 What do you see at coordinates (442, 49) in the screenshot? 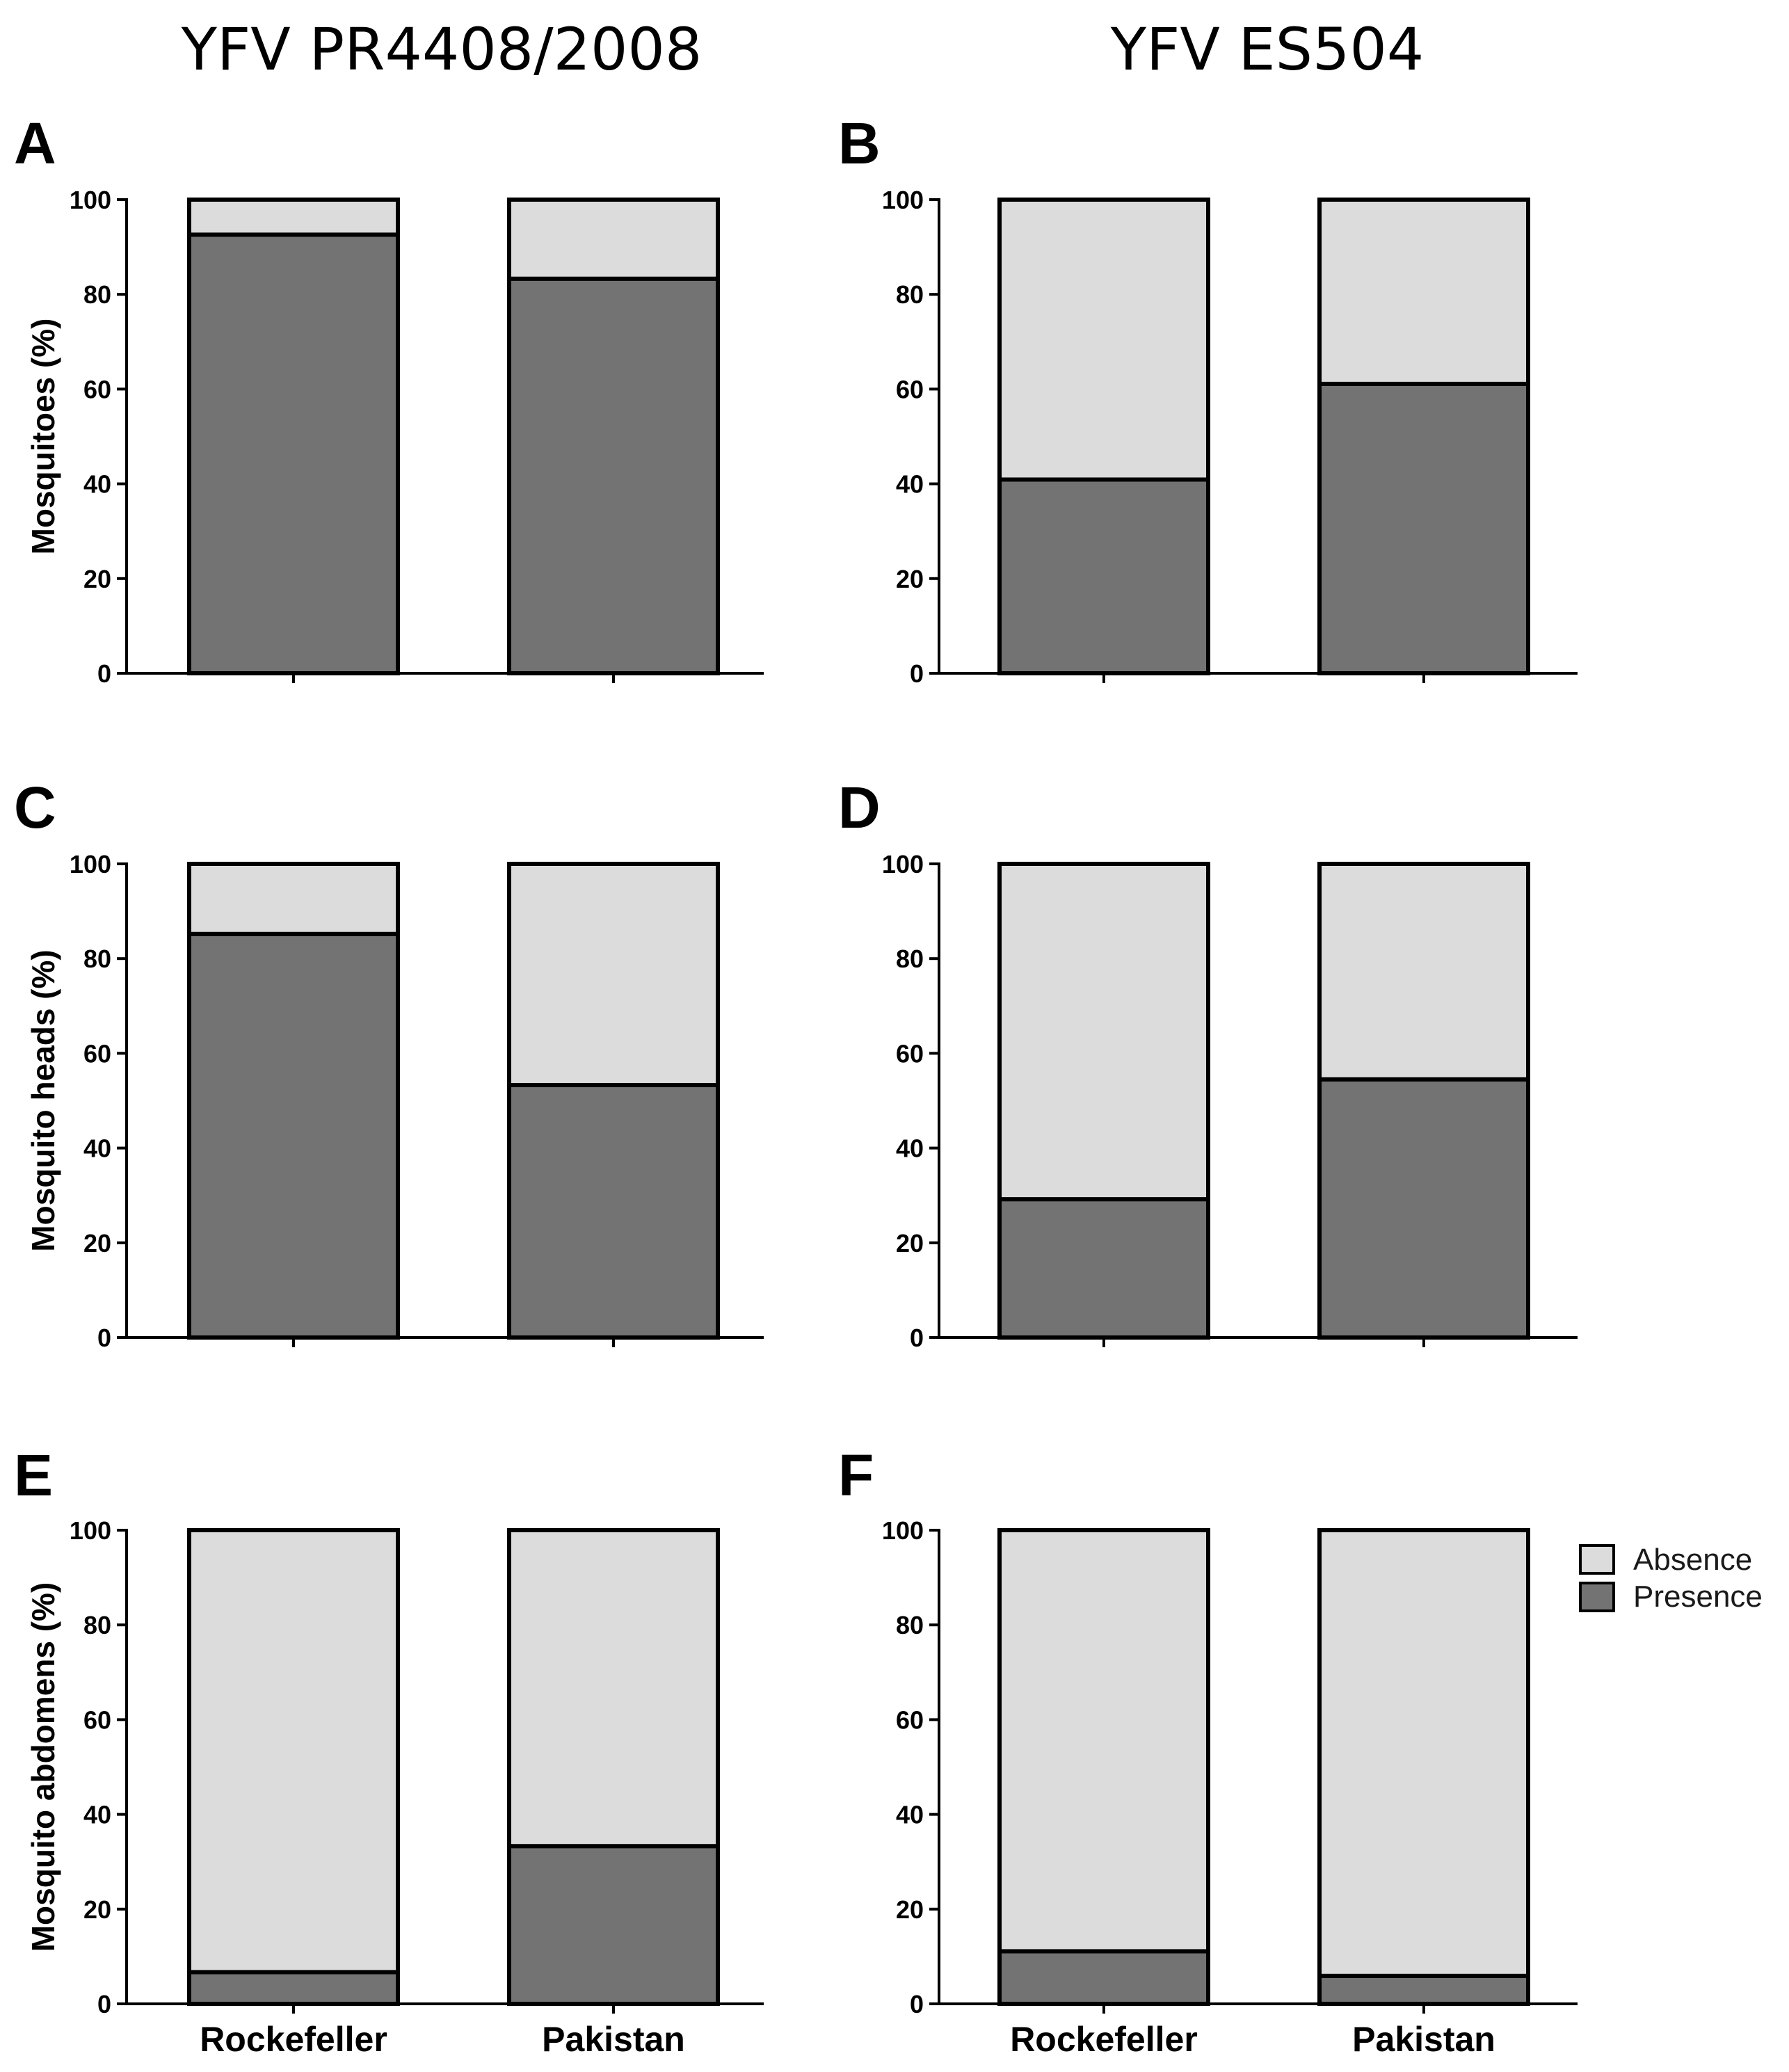
I see `column-title-left: YFV PR4408/2008` at bounding box center [442, 49].